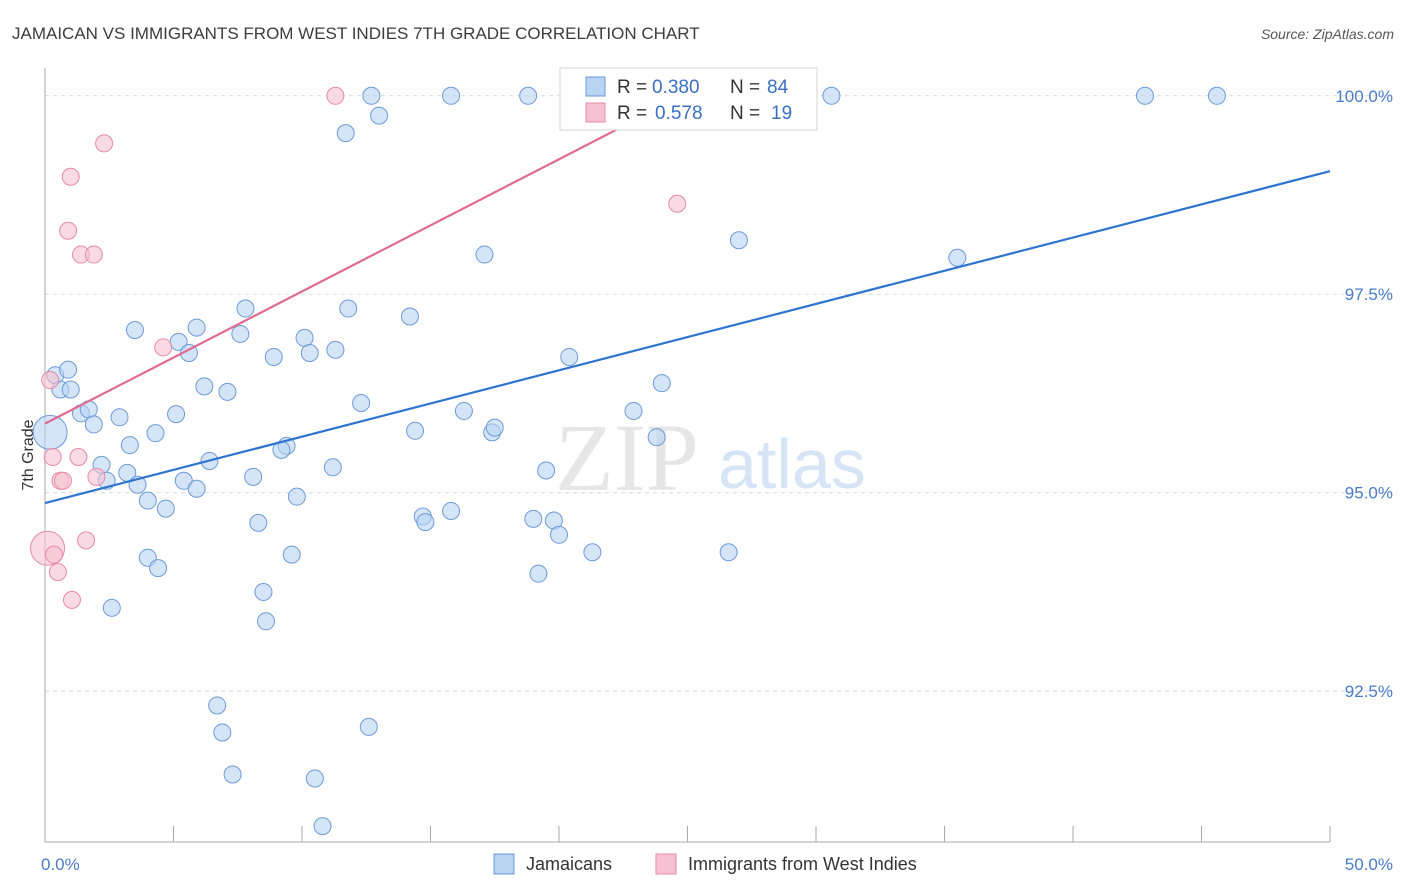 The width and height of the screenshot is (1406, 892). Describe the element at coordinates (1364, 96) in the screenshot. I see `y-tick-label: 100.0%` at that location.